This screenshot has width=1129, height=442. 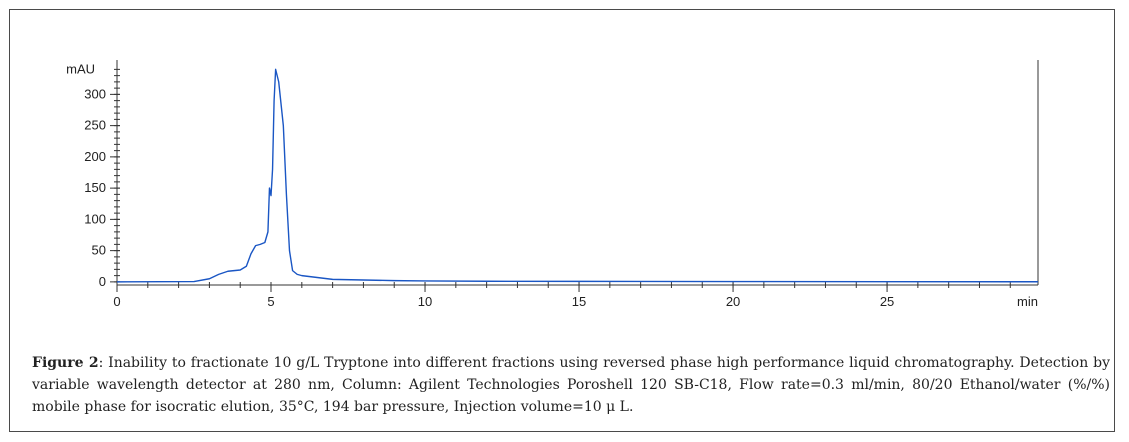 I want to click on y-axis-label: mAU, so click(x=80, y=68).